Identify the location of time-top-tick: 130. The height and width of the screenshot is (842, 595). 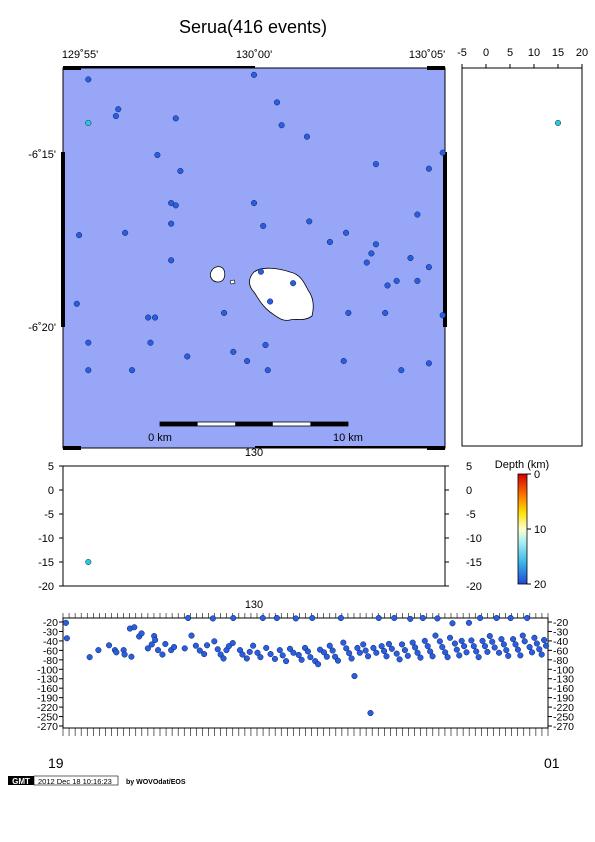
(254, 605).